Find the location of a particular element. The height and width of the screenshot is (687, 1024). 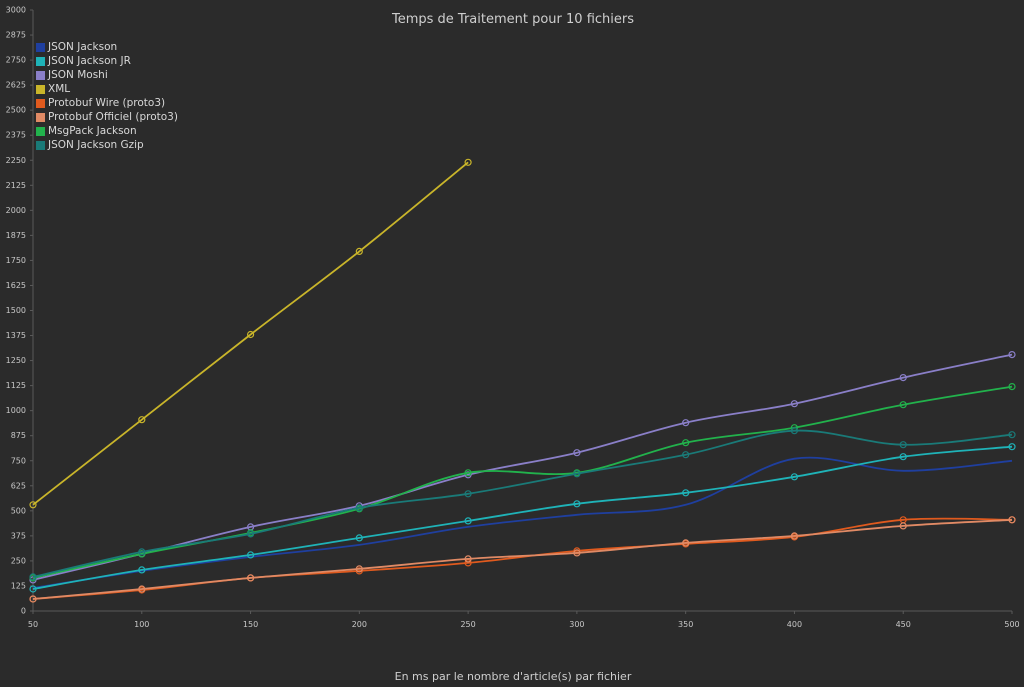

y-tick-label: 2250 is located at coordinates (16, 160).